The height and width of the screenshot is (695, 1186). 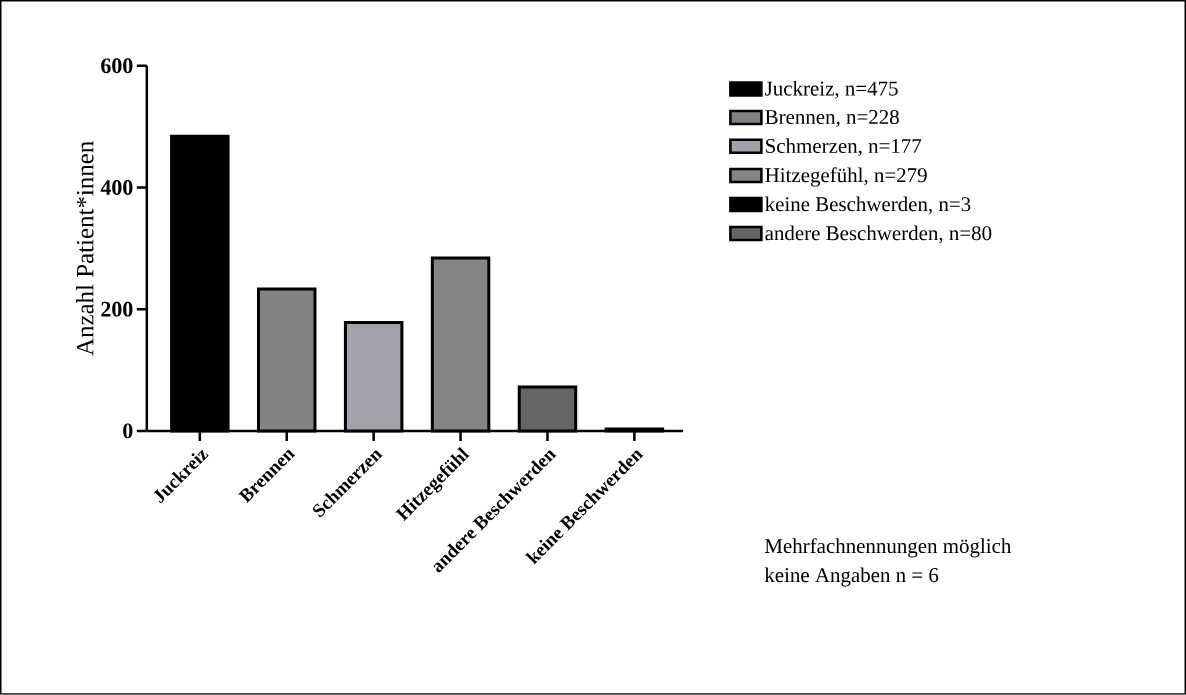 I want to click on legend-label: Hitzegefühl, n=279, so click(x=846, y=177).